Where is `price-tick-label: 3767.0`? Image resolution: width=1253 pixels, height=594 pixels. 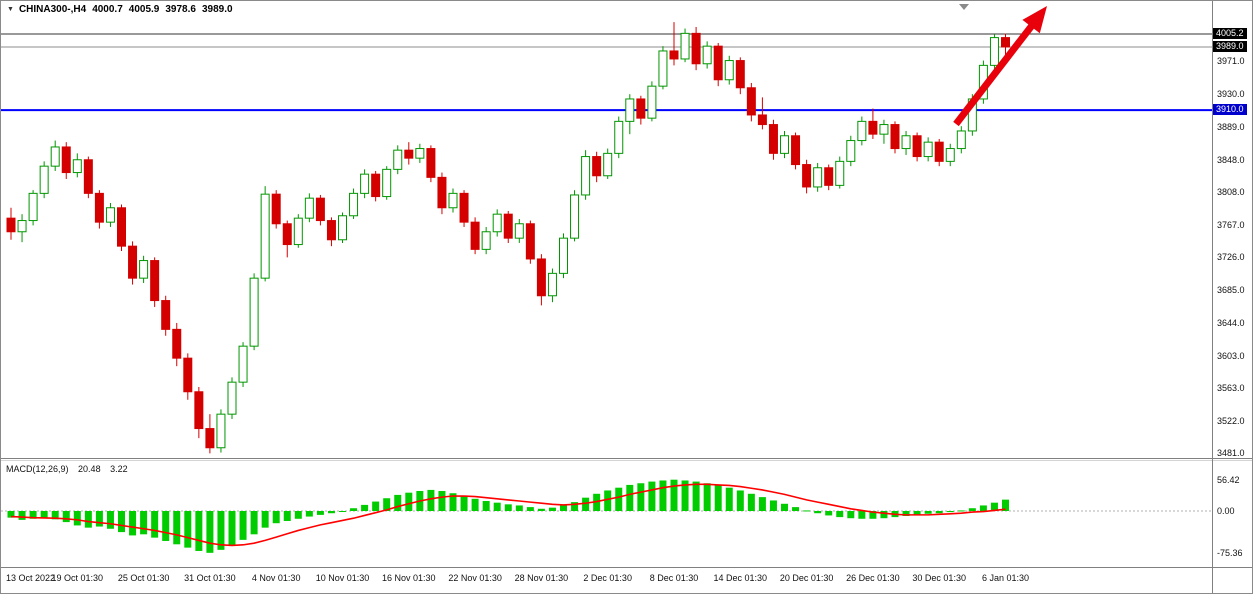 price-tick-label: 3767.0 is located at coordinates (1231, 224).